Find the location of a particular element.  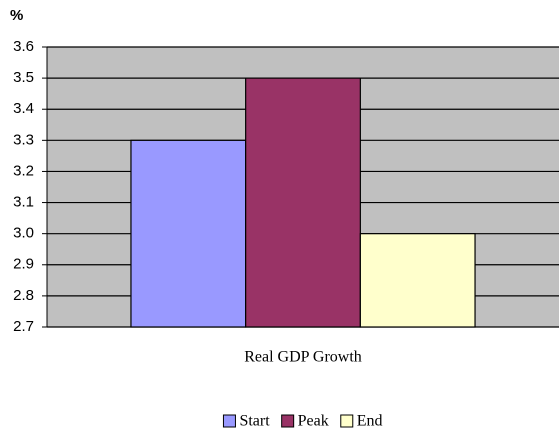

y-tick-label: 3.4 is located at coordinates (23, 108).